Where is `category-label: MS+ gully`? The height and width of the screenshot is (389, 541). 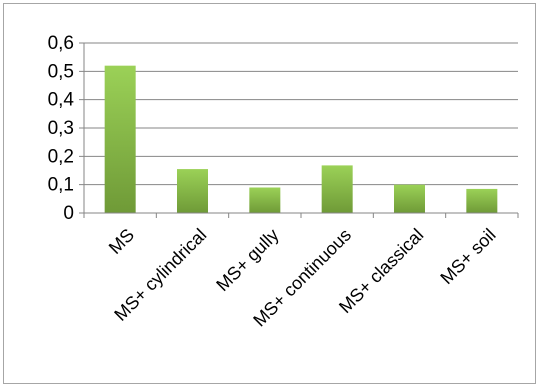 category-label: MS+ gully is located at coordinates (247, 260).